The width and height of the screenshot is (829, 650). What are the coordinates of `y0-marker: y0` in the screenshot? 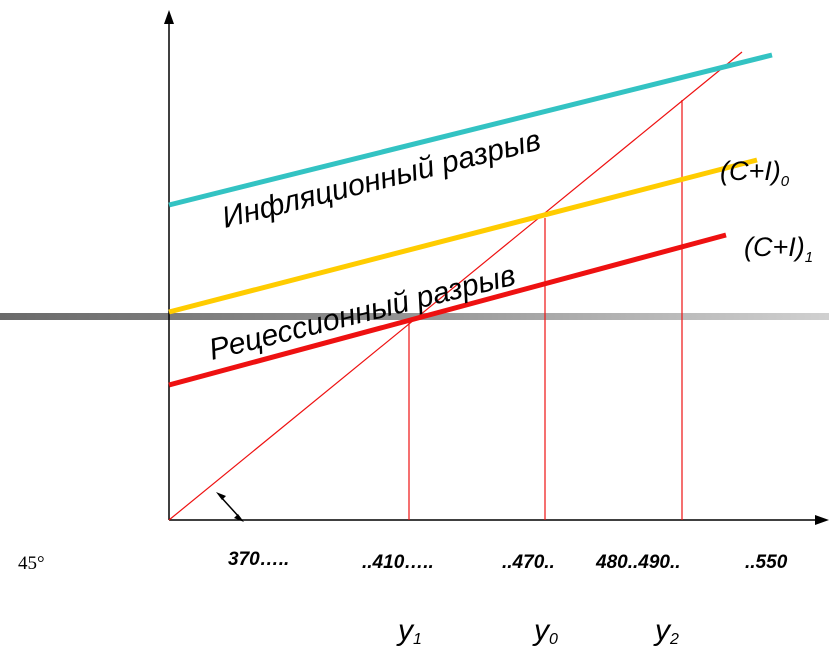 It's located at (545, 631).